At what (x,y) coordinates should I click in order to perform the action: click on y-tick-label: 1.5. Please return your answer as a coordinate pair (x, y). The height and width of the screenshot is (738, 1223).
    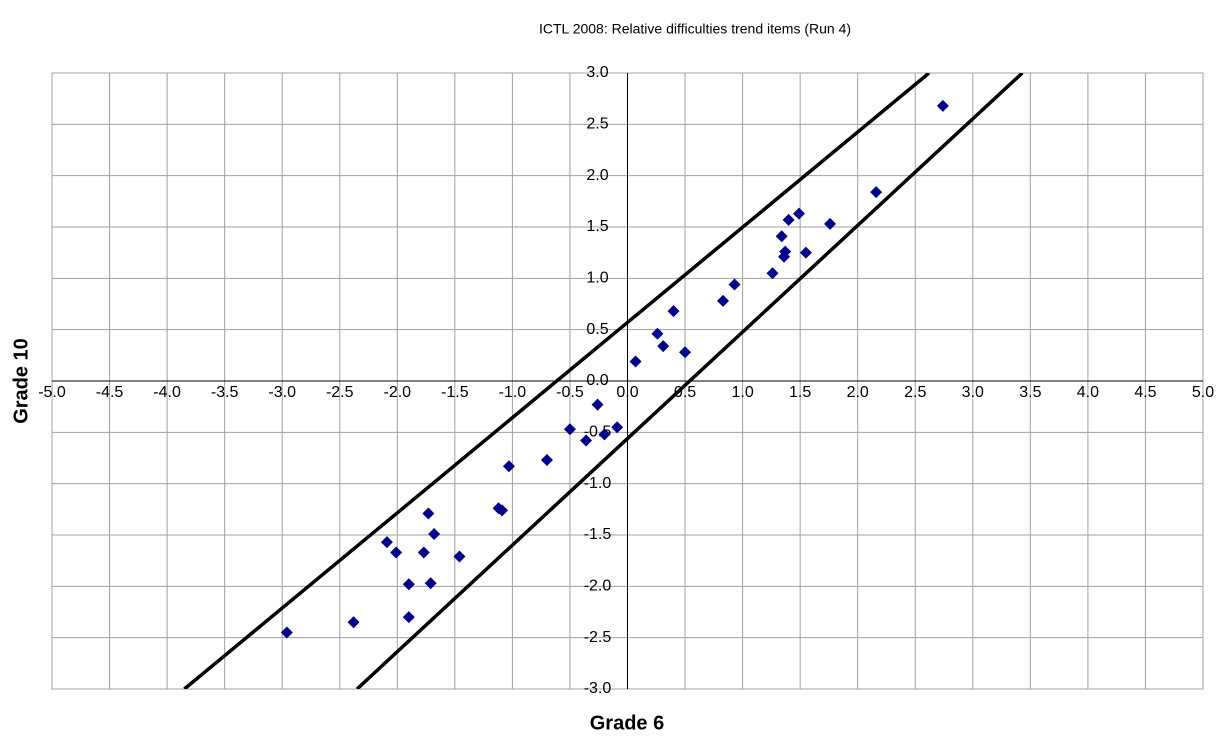
    Looking at the image, I should click on (597, 226).